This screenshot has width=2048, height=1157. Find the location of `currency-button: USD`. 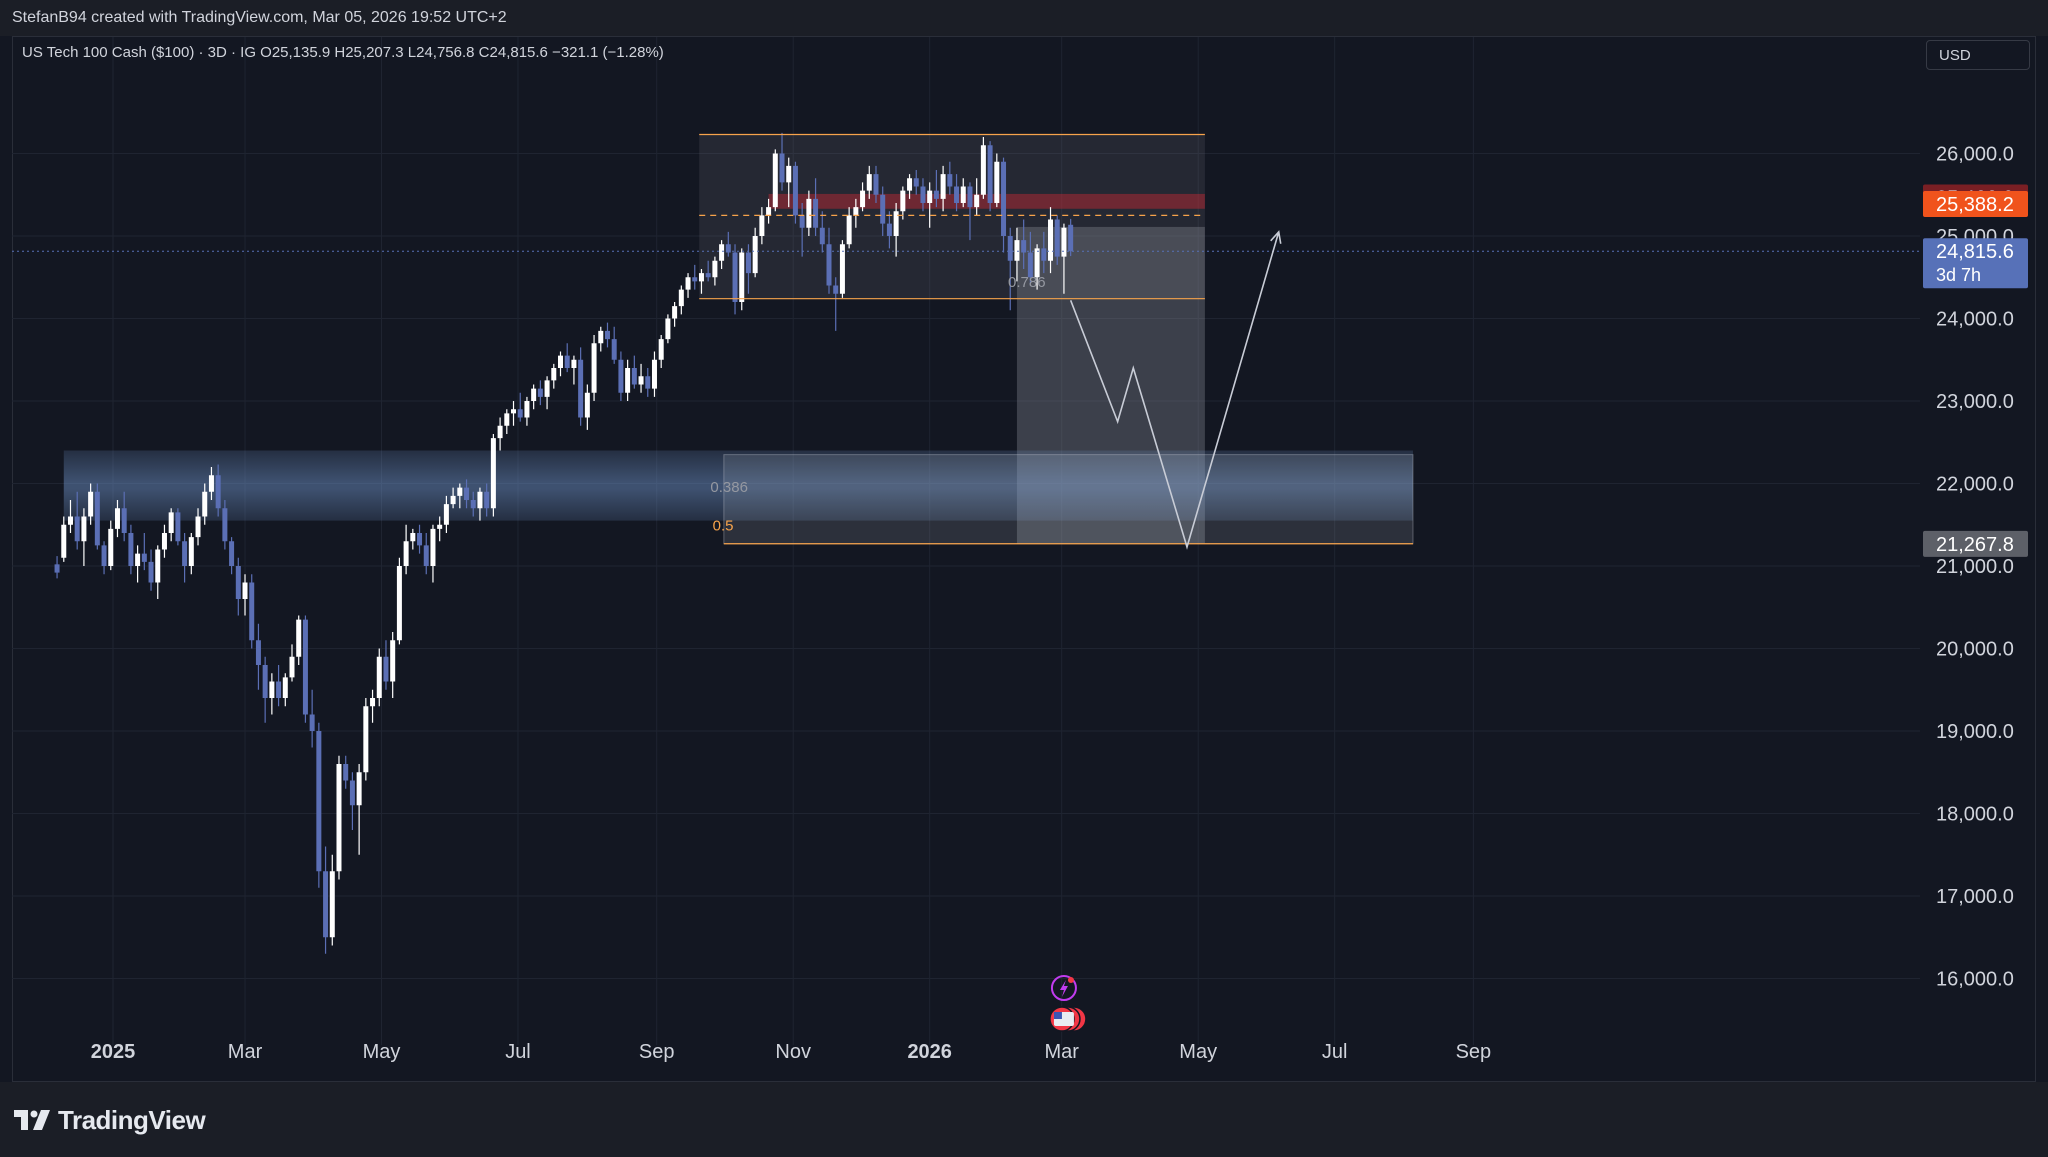

currency-button: USD is located at coordinates (1978, 55).